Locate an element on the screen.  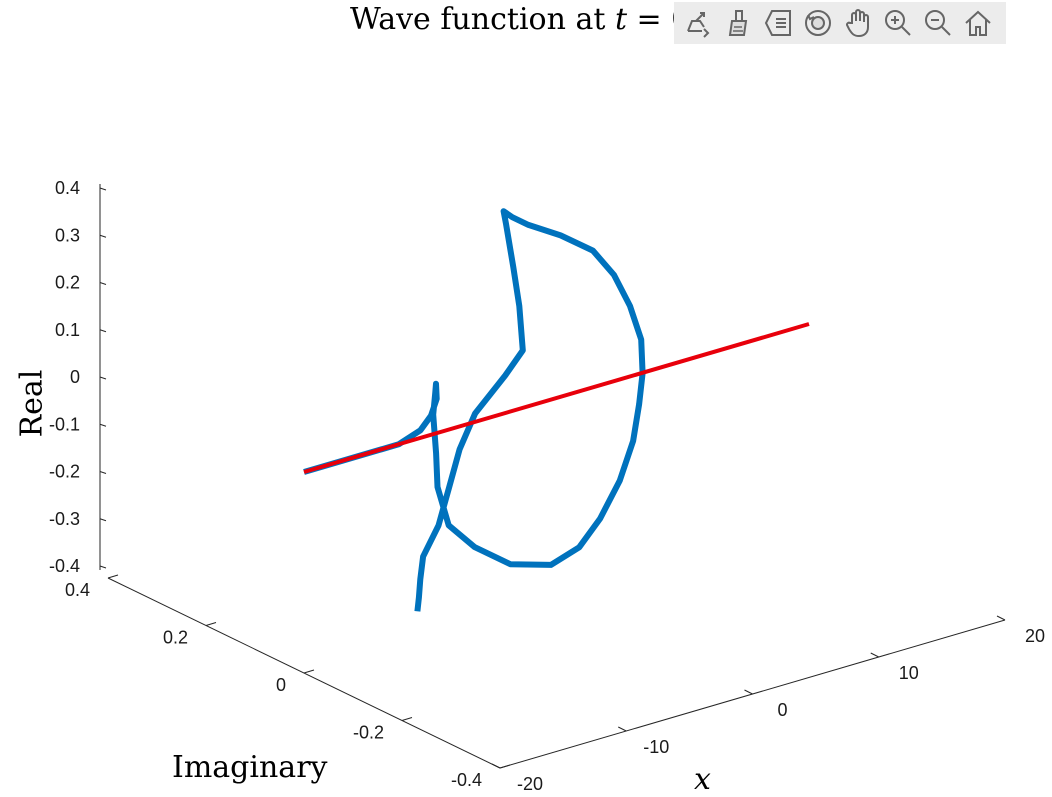
x-axis-label: x is located at coordinates (702, 779).